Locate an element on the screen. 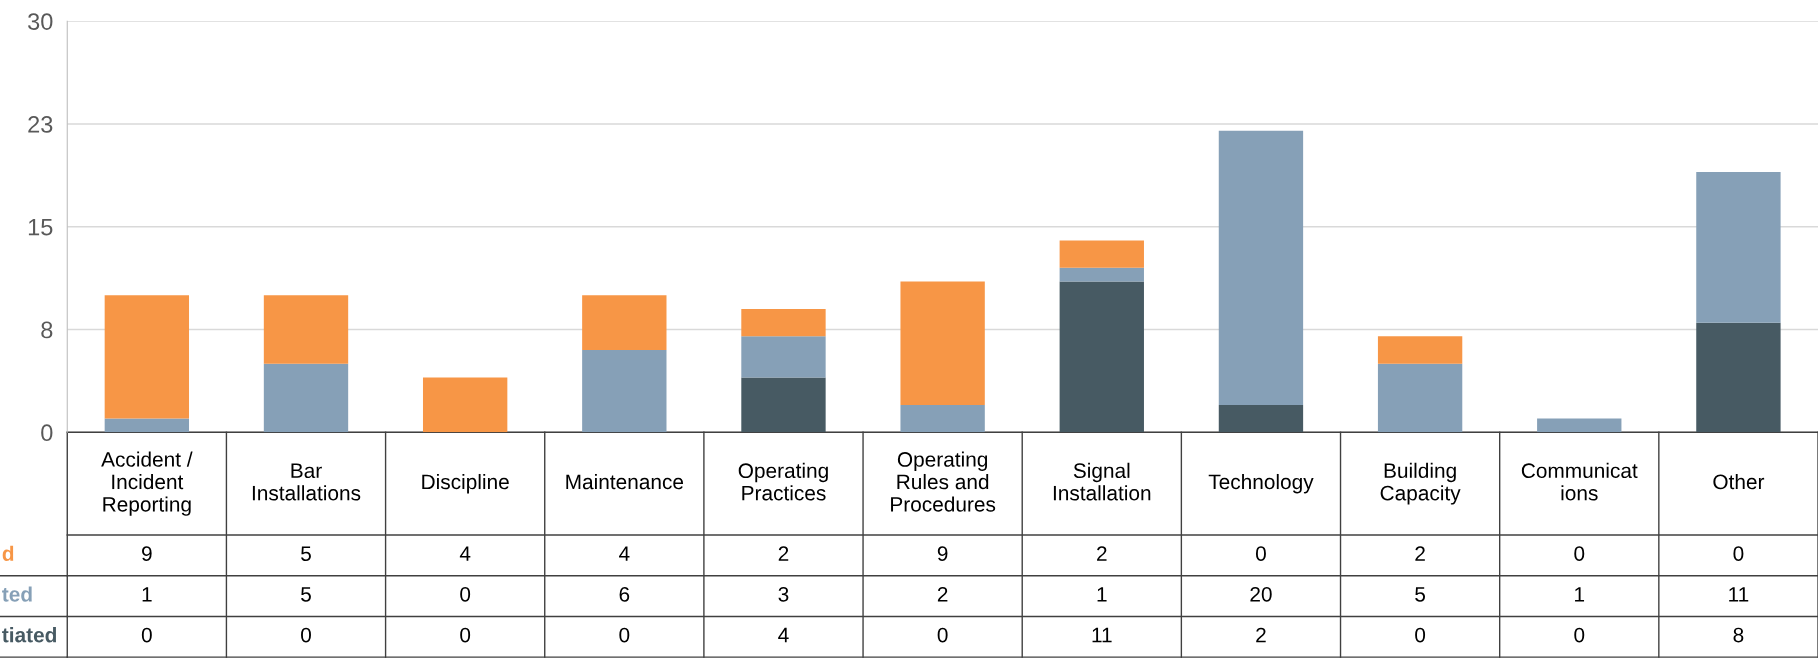 This screenshot has width=1818, height=662. y-tick-label: 23 is located at coordinates (40, 124).